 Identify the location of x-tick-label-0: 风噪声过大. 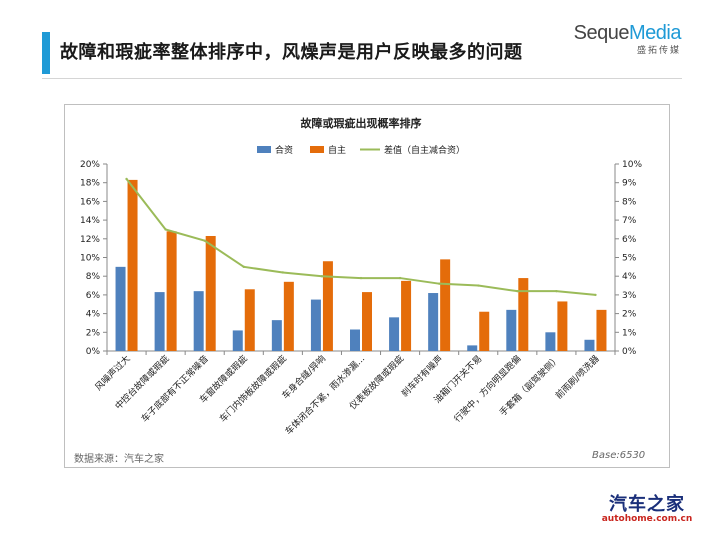
(112, 373).